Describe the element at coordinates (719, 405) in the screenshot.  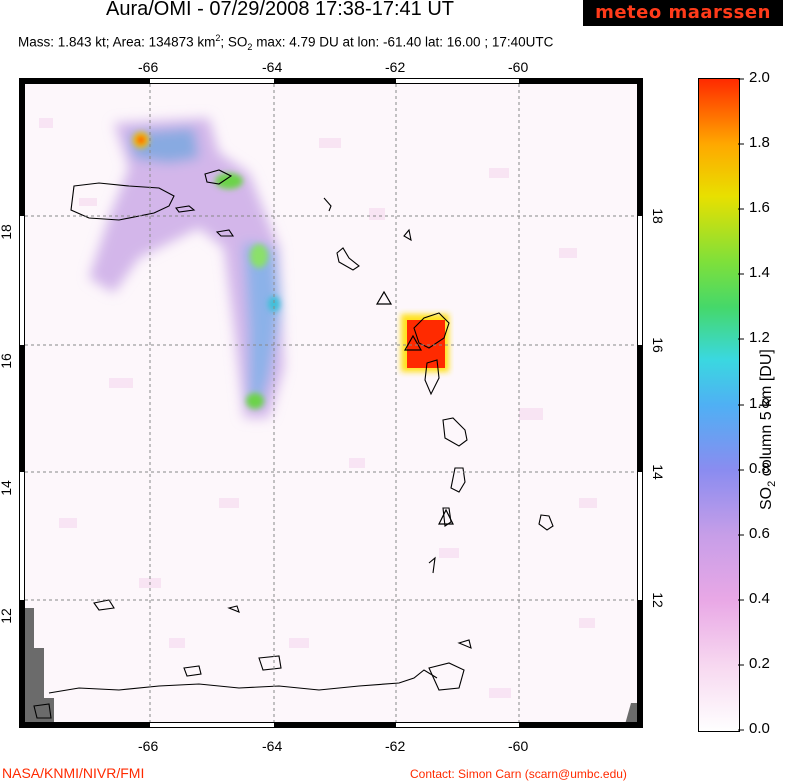
I see `colorbar` at that location.